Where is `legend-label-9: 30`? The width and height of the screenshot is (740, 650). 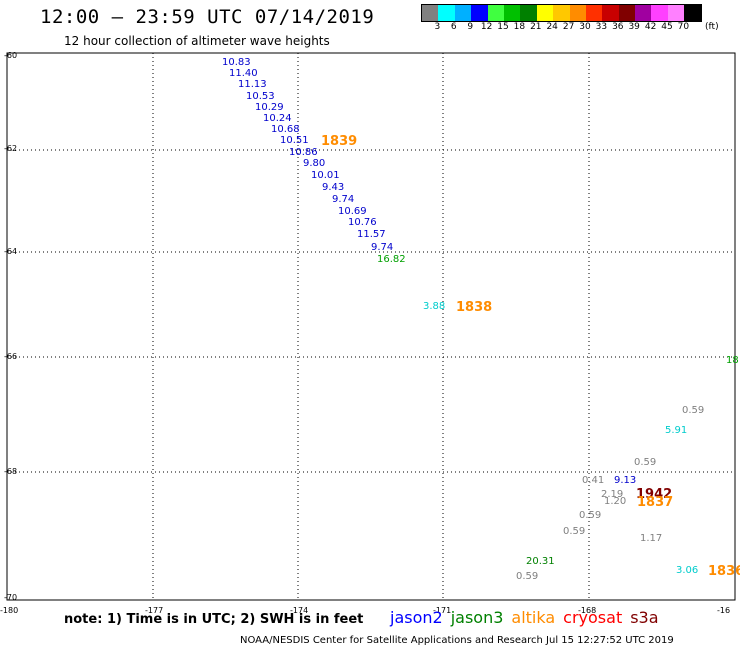 legend-label-9: 30 is located at coordinates (585, 27).